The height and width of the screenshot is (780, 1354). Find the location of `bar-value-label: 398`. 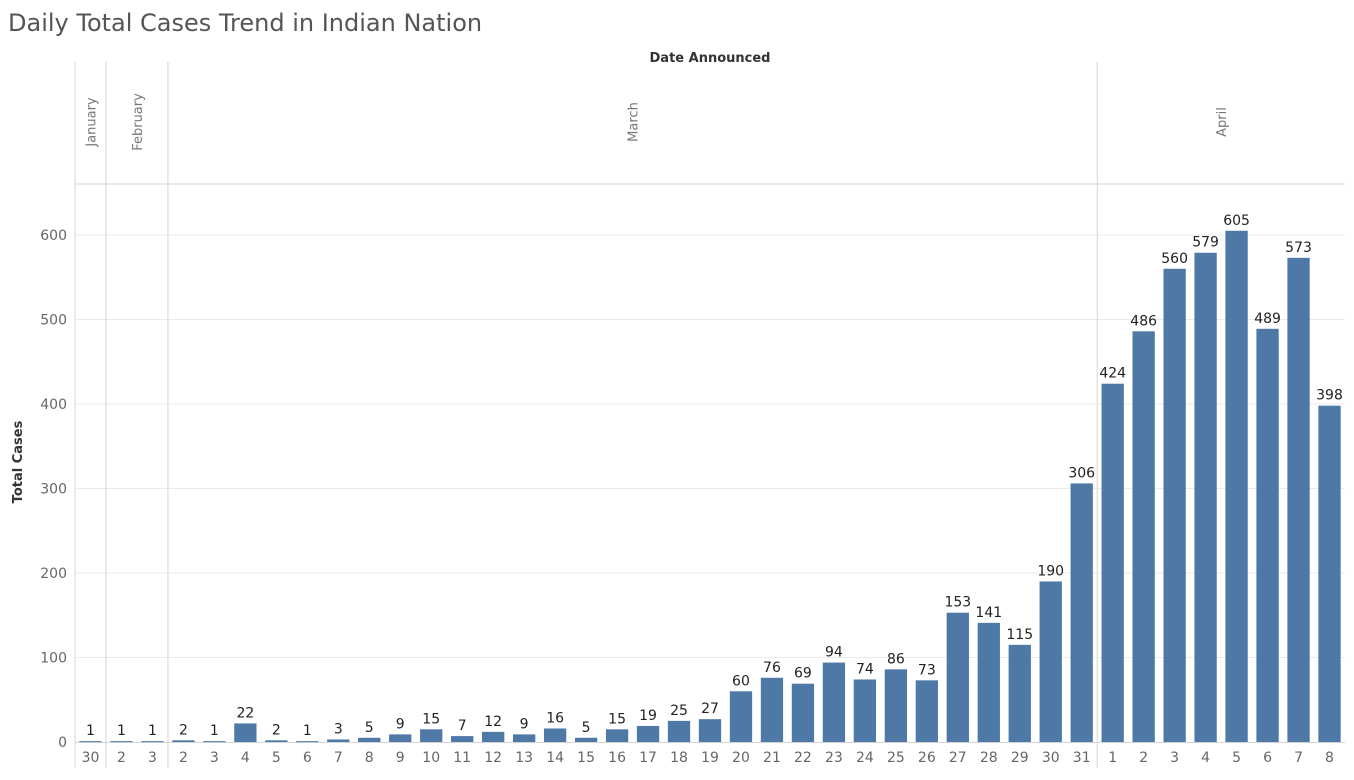

bar-value-label: 398 is located at coordinates (1329, 396).